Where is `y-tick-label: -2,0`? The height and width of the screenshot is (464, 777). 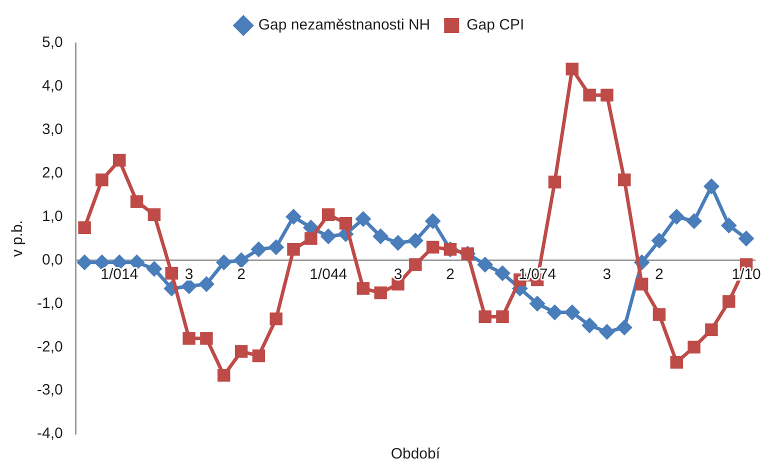 y-tick-label: -2,0 is located at coordinates (49, 347).